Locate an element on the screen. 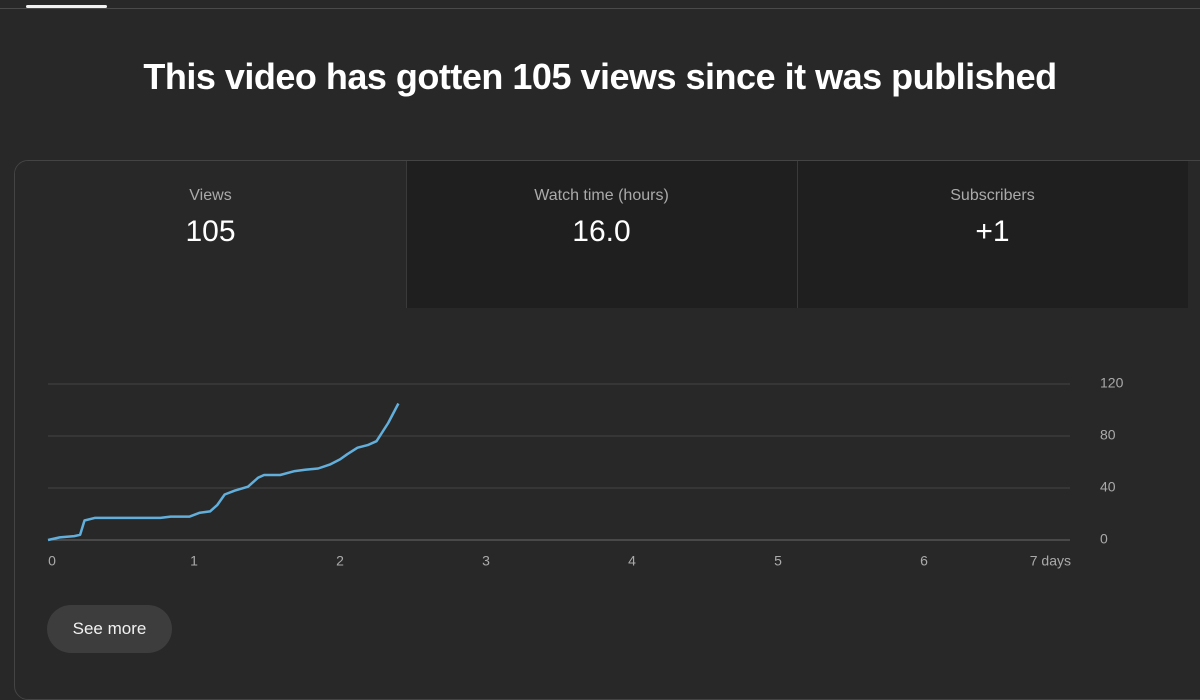 Image resolution: width=1200 pixels, height=700 pixels. x-tick-label: 2 is located at coordinates (340, 561).